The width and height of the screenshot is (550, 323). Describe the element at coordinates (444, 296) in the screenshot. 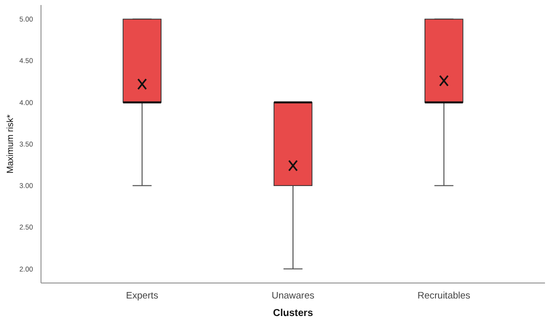

I see `x-tick-label: Recruitables` at that location.